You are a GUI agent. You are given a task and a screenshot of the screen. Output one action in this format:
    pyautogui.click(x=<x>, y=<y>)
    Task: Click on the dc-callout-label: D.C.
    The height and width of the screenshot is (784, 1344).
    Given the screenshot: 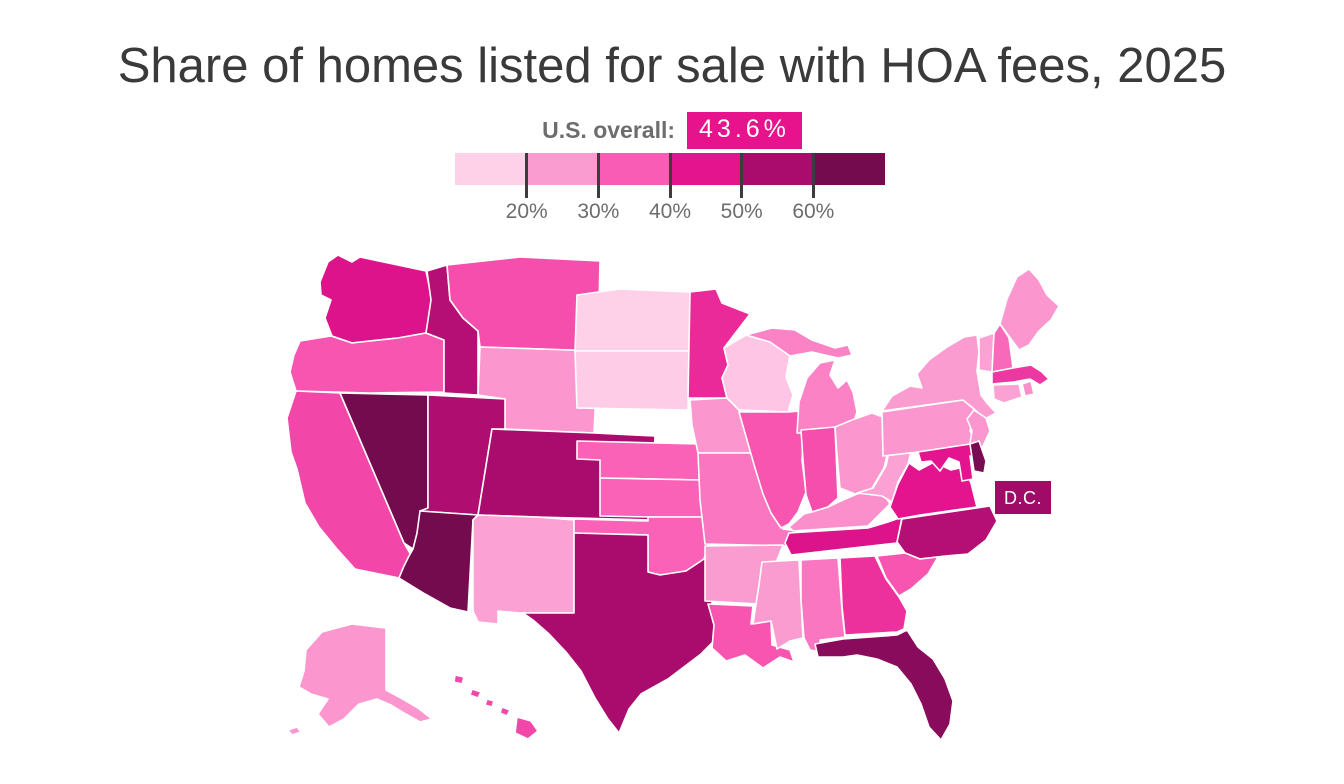 What is the action you would take?
    pyautogui.click(x=1023, y=498)
    